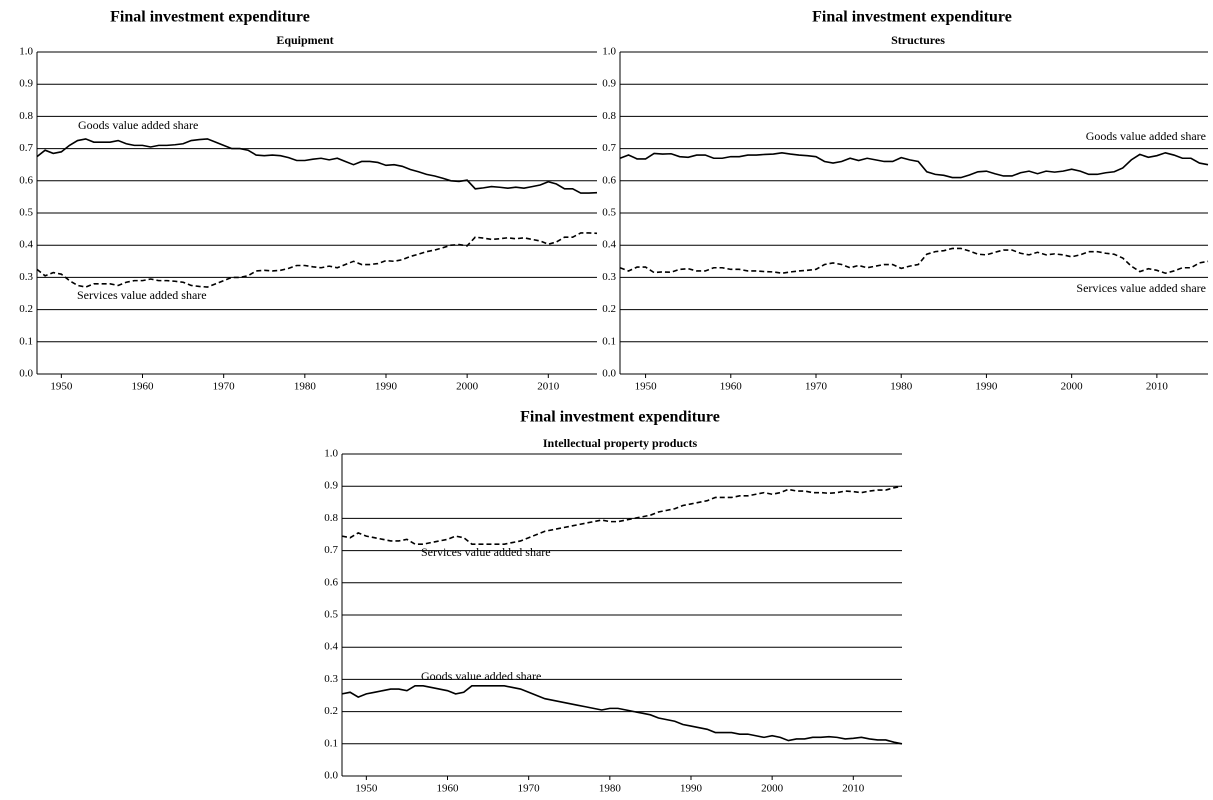 This screenshot has height=800, width=1213. I want to click on chart-subtitle: Intellectual property products, so click(620, 443).